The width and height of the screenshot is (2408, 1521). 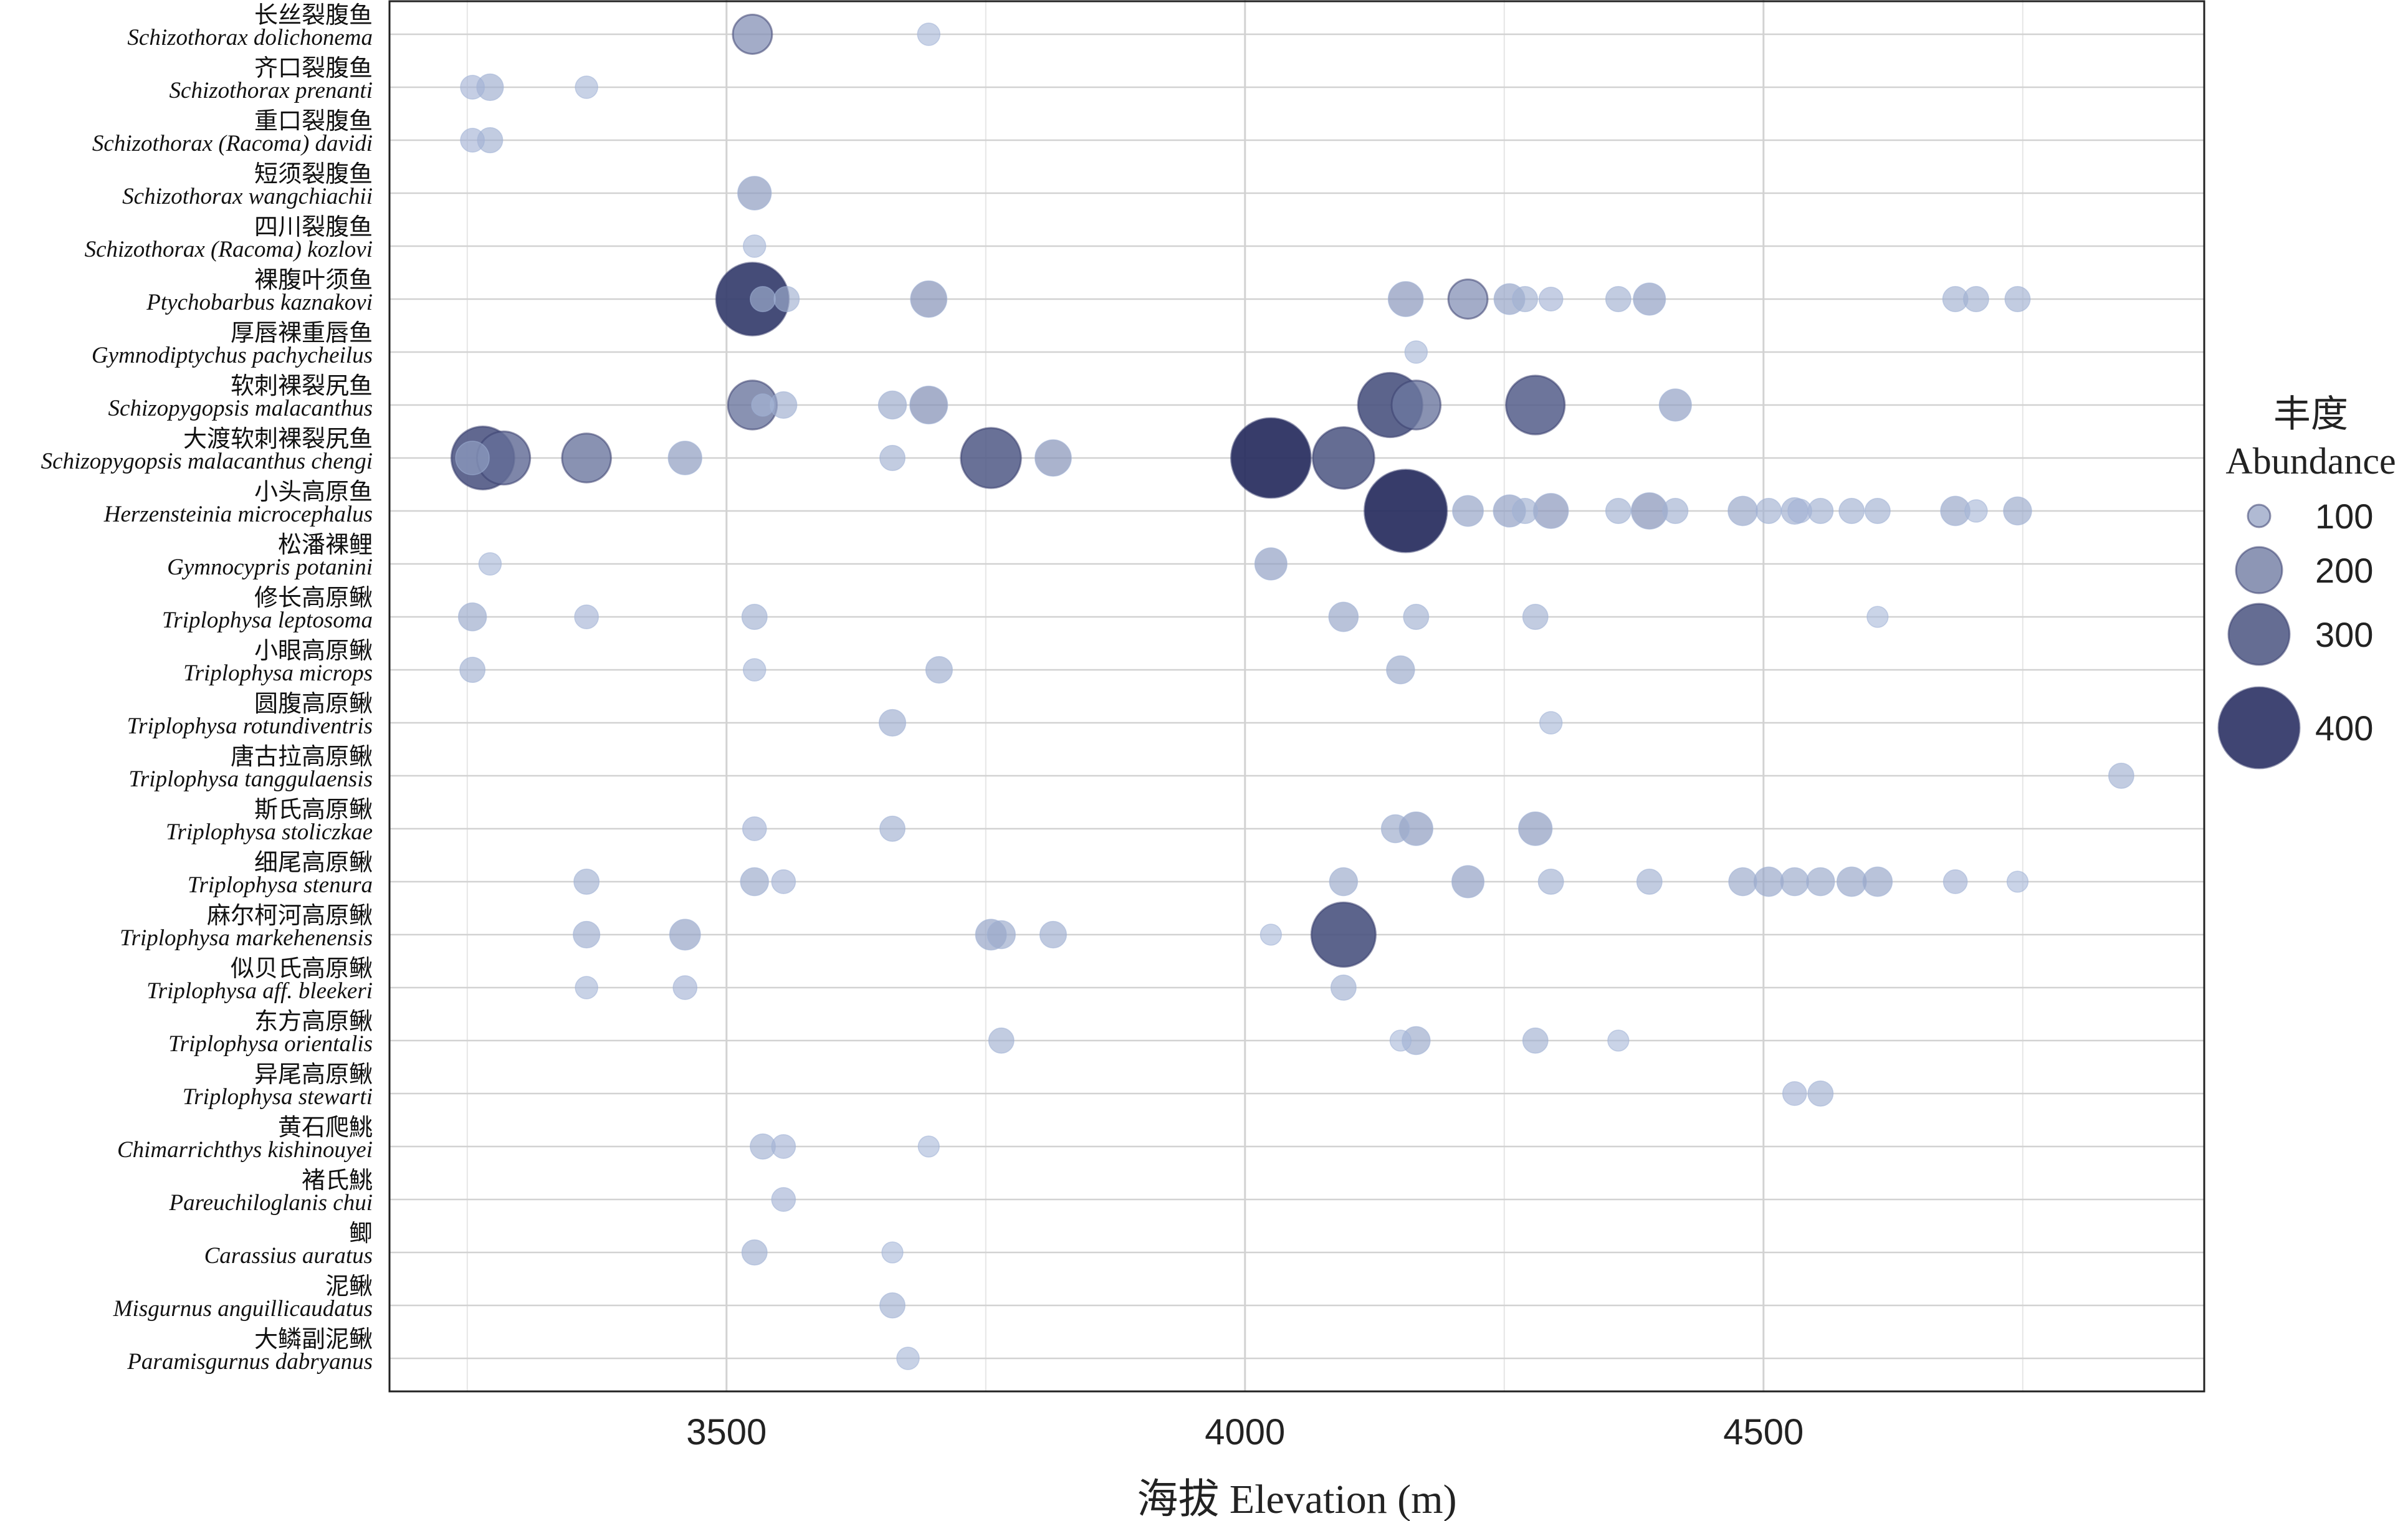 What do you see at coordinates (2344, 634) in the screenshot?
I see `legend-value: 300` at bounding box center [2344, 634].